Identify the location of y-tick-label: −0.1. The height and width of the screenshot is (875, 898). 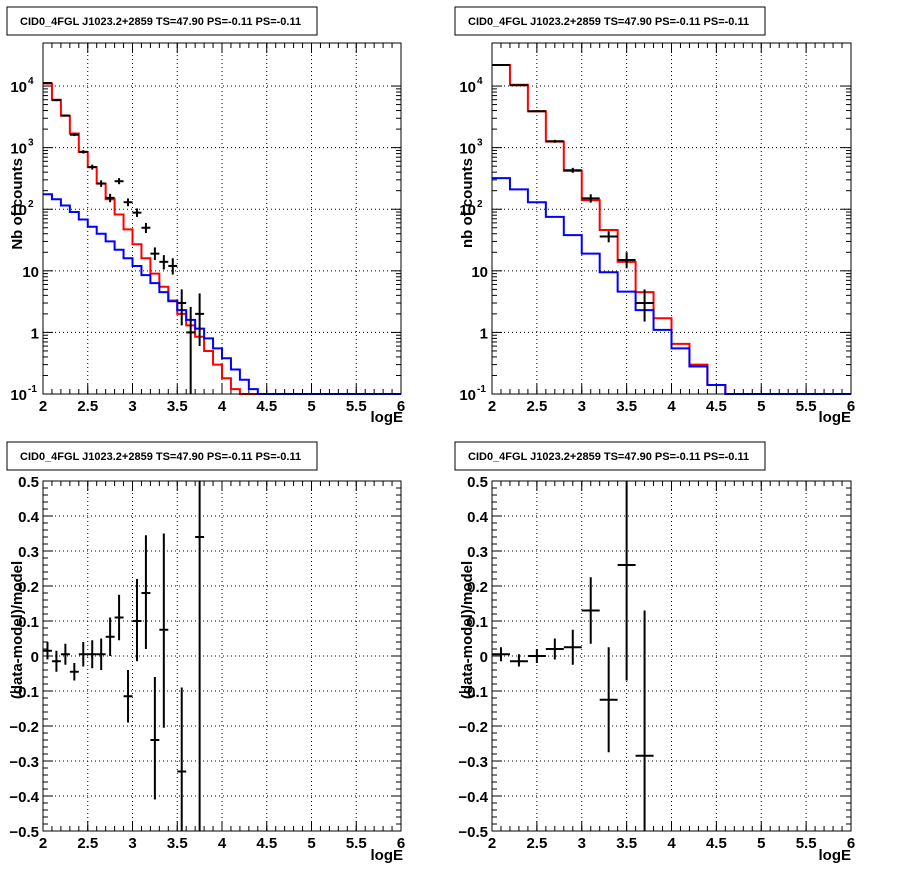
(473, 692).